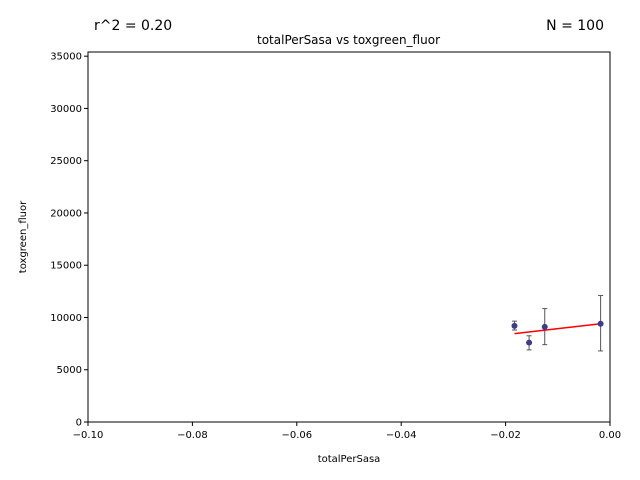 Image resolution: width=640 pixels, height=480 pixels. I want to click on y-axis-label: toxgreen_fluor, so click(23, 236).